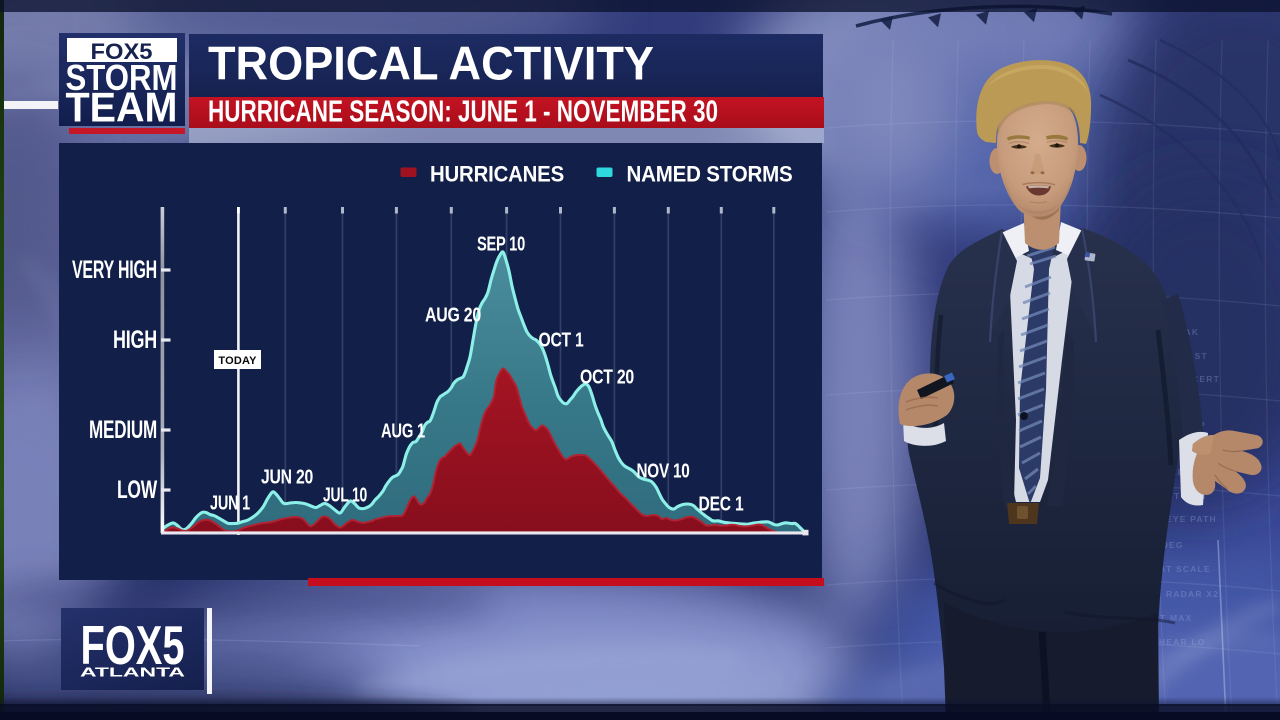 This screenshot has height=720, width=1280. What do you see at coordinates (431, 64) in the screenshot?
I see `svg-text: TROPICAL ACTIVITY` at bounding box center [431, 64].